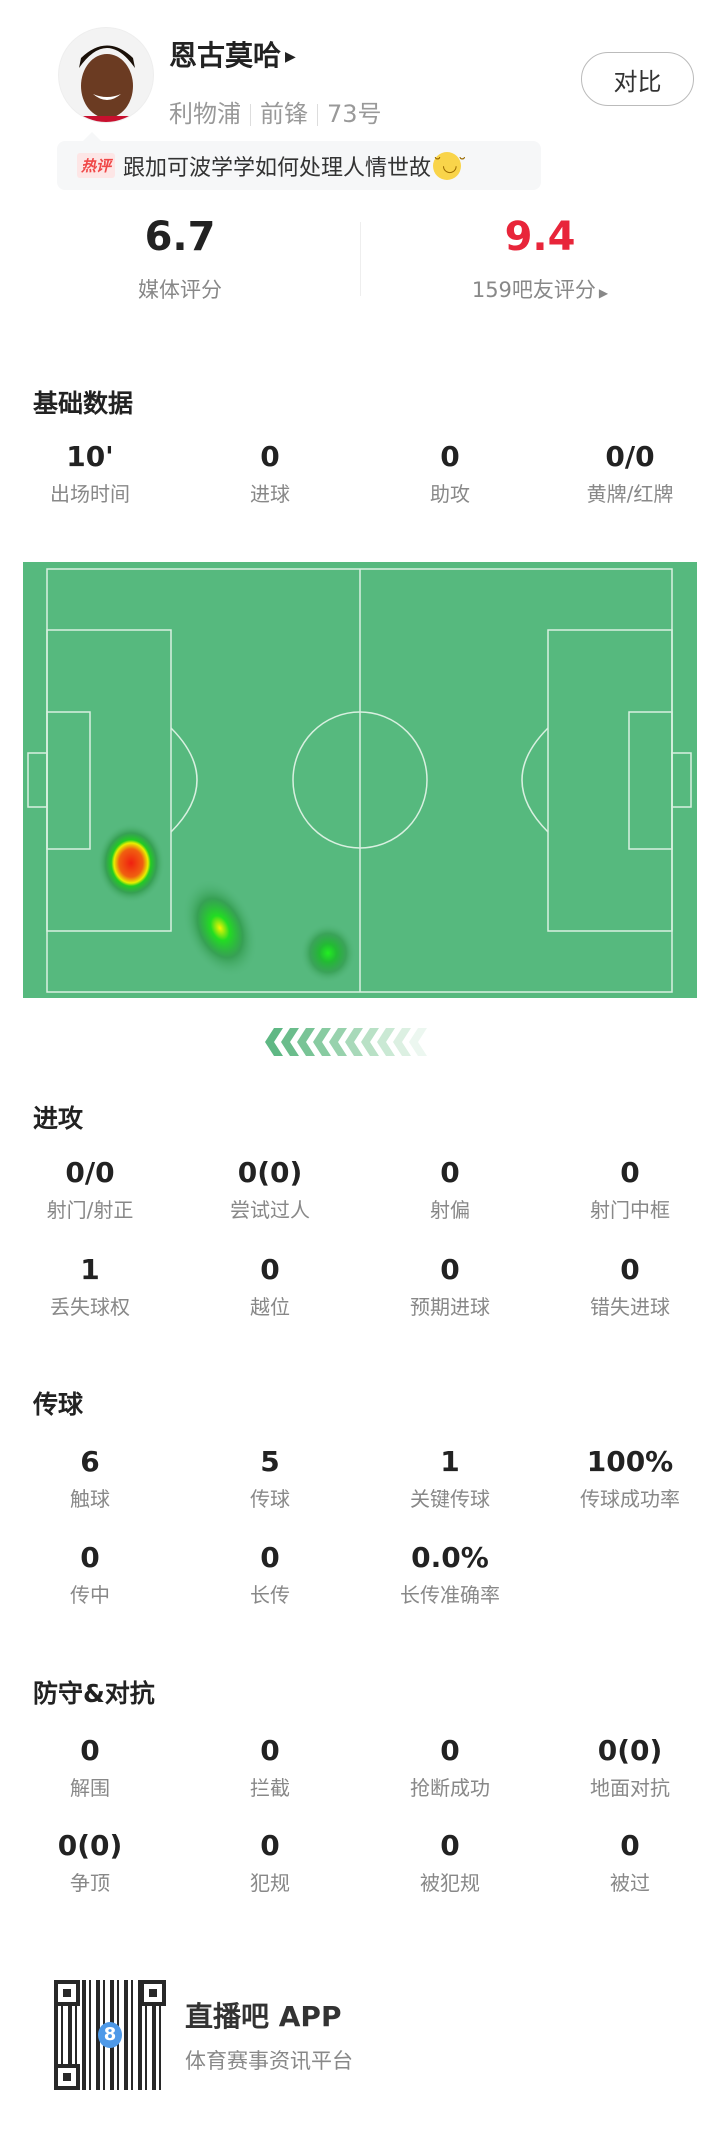 The width and height of the screenshot is (720, 2131). I want to click on fan-rating-label: 159吧友评分, so click(533, 290).